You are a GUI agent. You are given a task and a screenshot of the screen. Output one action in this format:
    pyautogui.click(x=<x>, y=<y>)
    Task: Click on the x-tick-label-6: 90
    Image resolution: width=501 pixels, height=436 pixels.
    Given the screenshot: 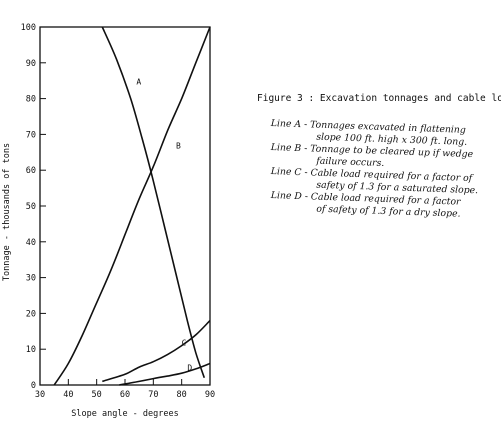 What is the action you would take?
    pyautogui.click(x=210, y=395)
    